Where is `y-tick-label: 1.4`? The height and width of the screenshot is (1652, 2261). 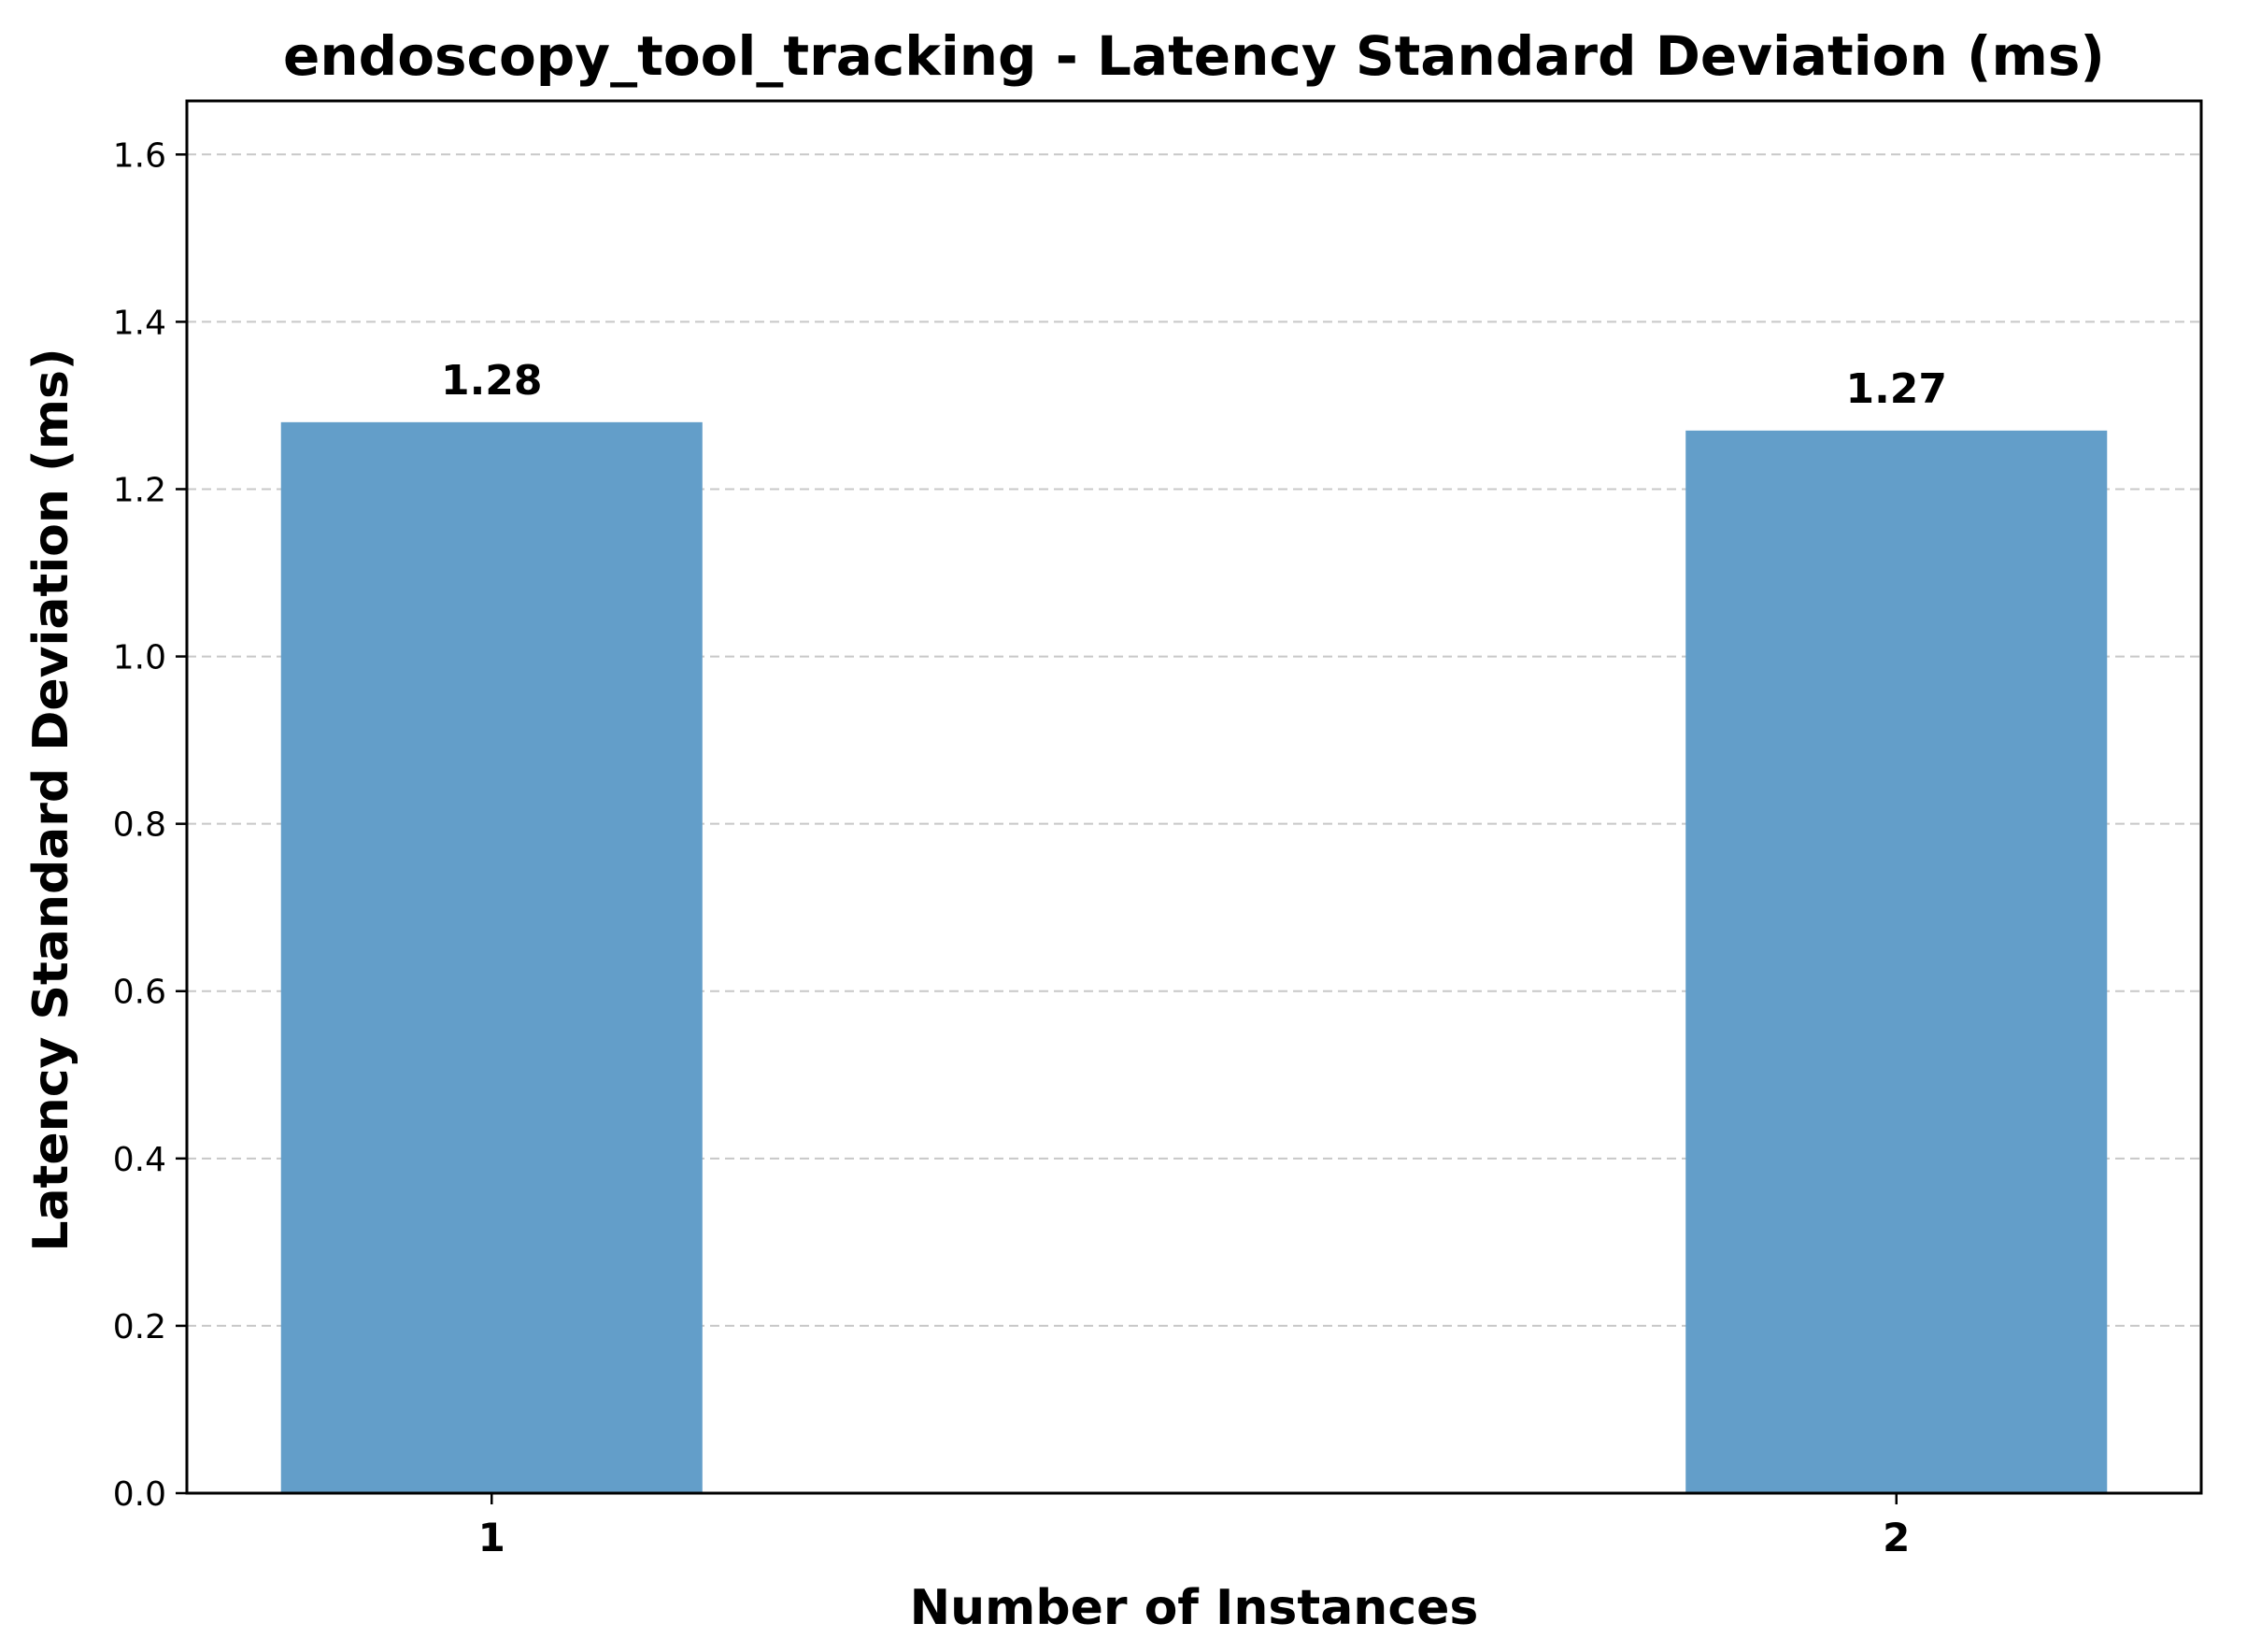
y-tick-label: 1.4 is located at coordinates (139, 323).